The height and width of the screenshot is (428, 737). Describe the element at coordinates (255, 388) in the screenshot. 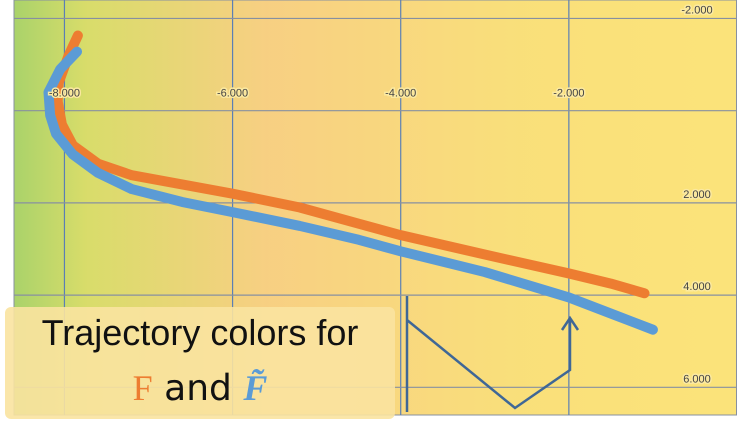

I see `text: F̃` at that location.